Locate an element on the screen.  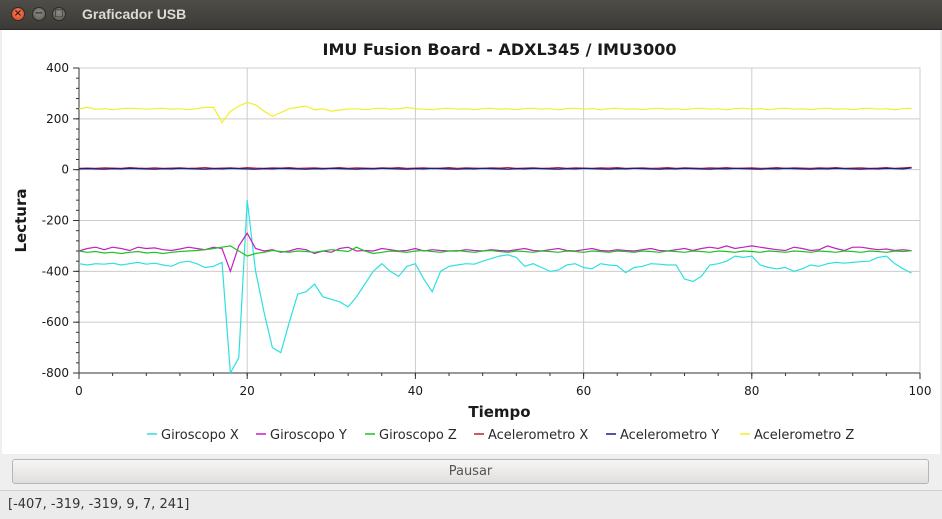
window-titlebar: × − □ Graficador USB is located at coordinates (471, 15).